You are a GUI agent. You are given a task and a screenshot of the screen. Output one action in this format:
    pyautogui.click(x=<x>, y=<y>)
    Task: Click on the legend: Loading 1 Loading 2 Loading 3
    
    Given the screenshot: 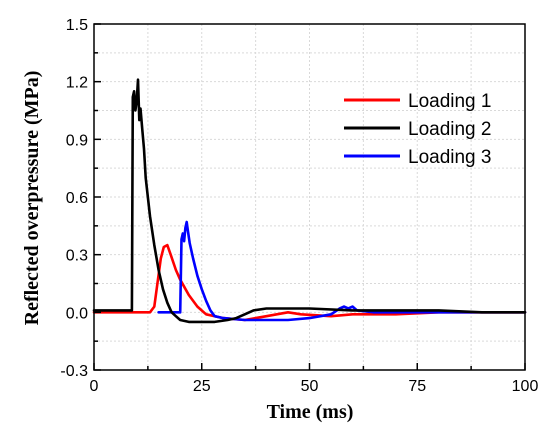 What is the action you would take?
    pyautogui.click(x=417, y=129)
    